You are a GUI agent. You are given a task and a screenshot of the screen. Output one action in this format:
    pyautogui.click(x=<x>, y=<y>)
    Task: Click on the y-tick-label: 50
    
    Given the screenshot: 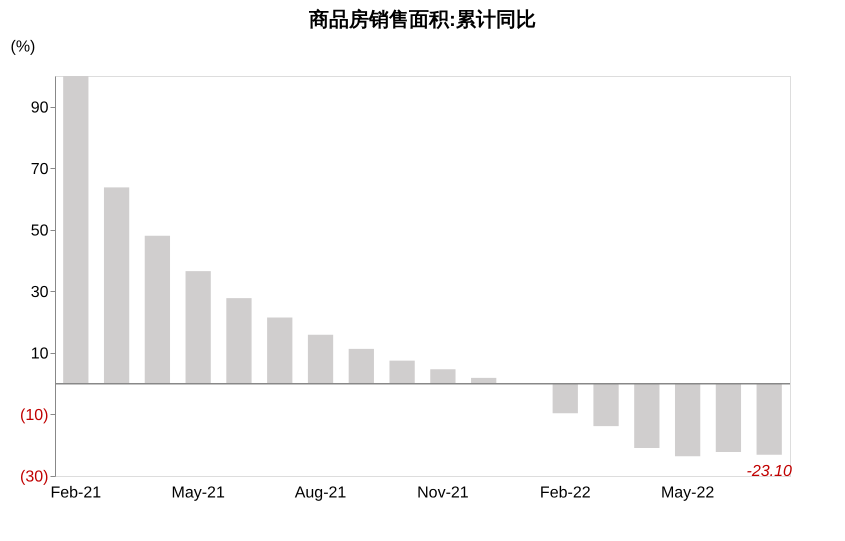 What is the action you would take?
    pyautogui.click(x=39, y=231)
    